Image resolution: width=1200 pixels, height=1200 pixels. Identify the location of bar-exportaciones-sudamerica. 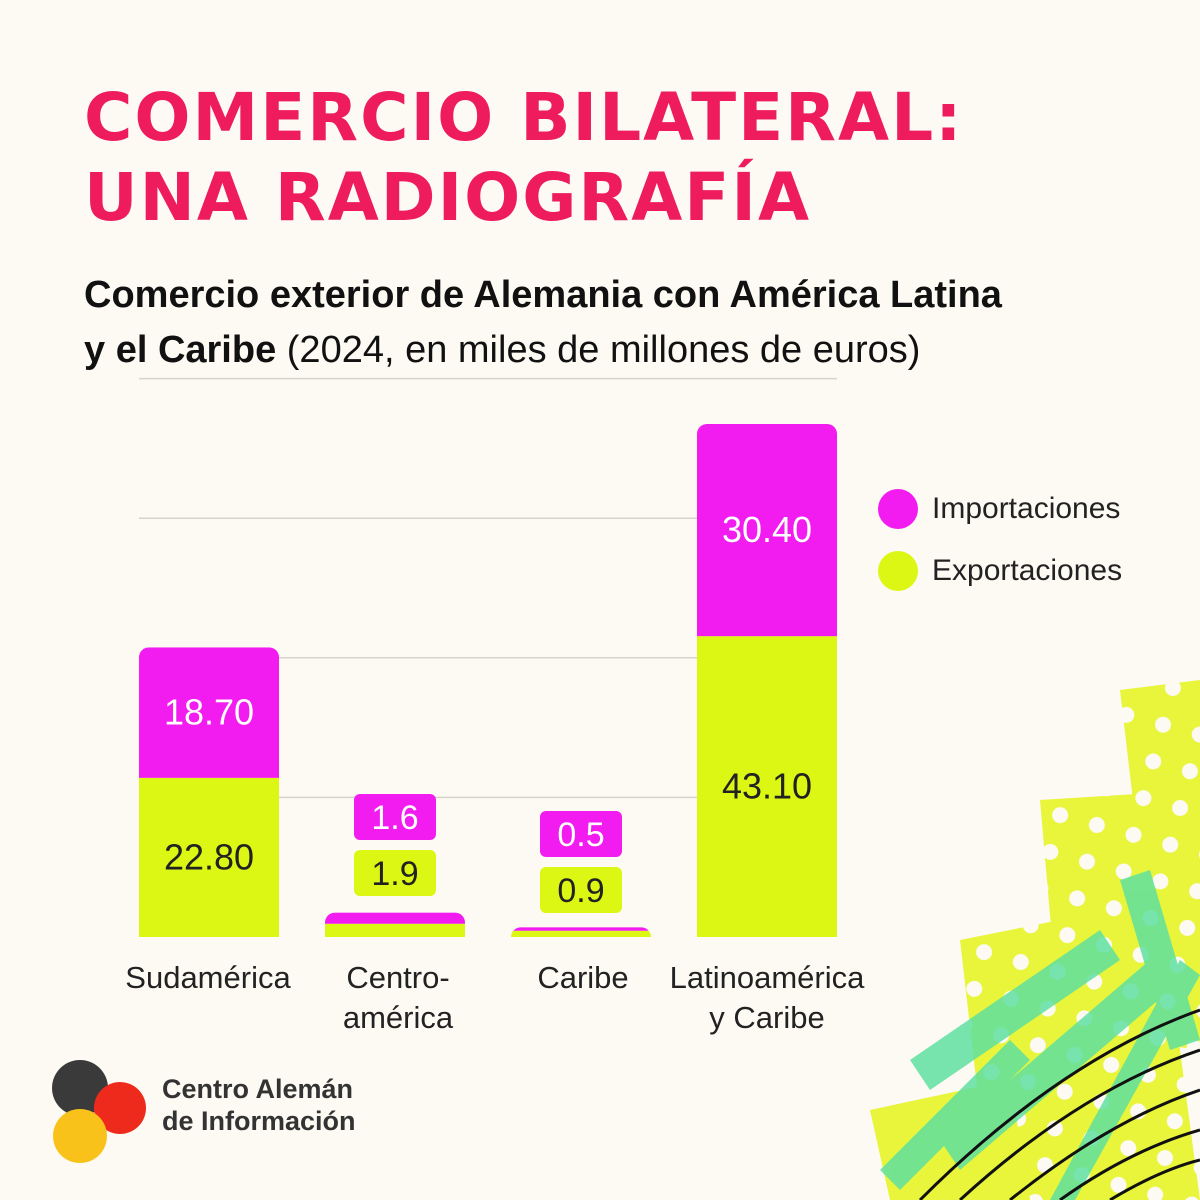
(209, 857).